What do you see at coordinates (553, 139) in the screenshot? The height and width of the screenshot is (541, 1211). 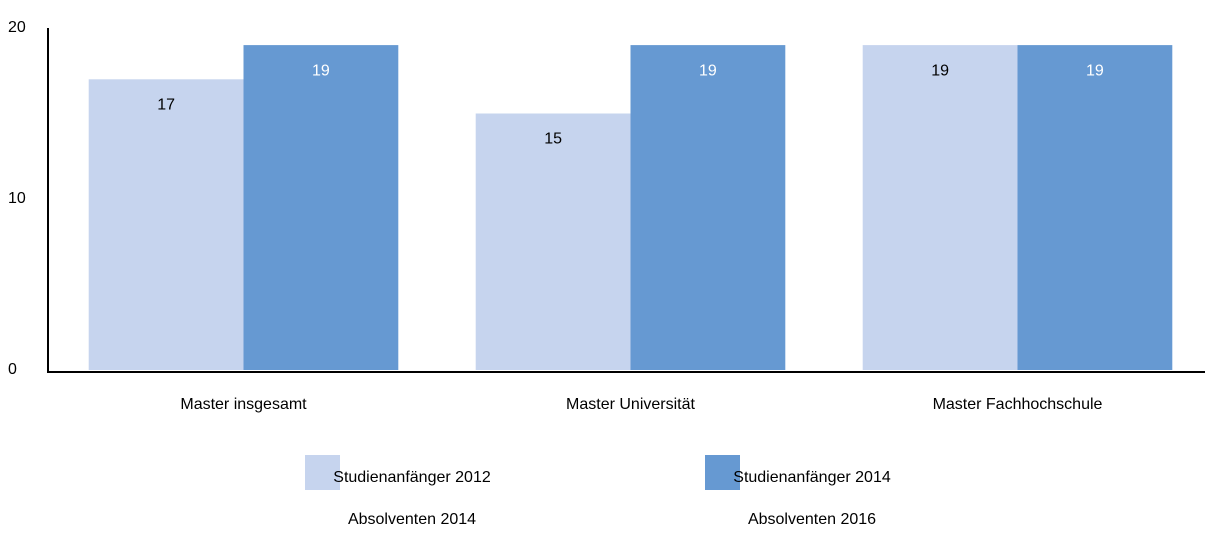 I see `data-label: 15` at bounding box center [553, 139].